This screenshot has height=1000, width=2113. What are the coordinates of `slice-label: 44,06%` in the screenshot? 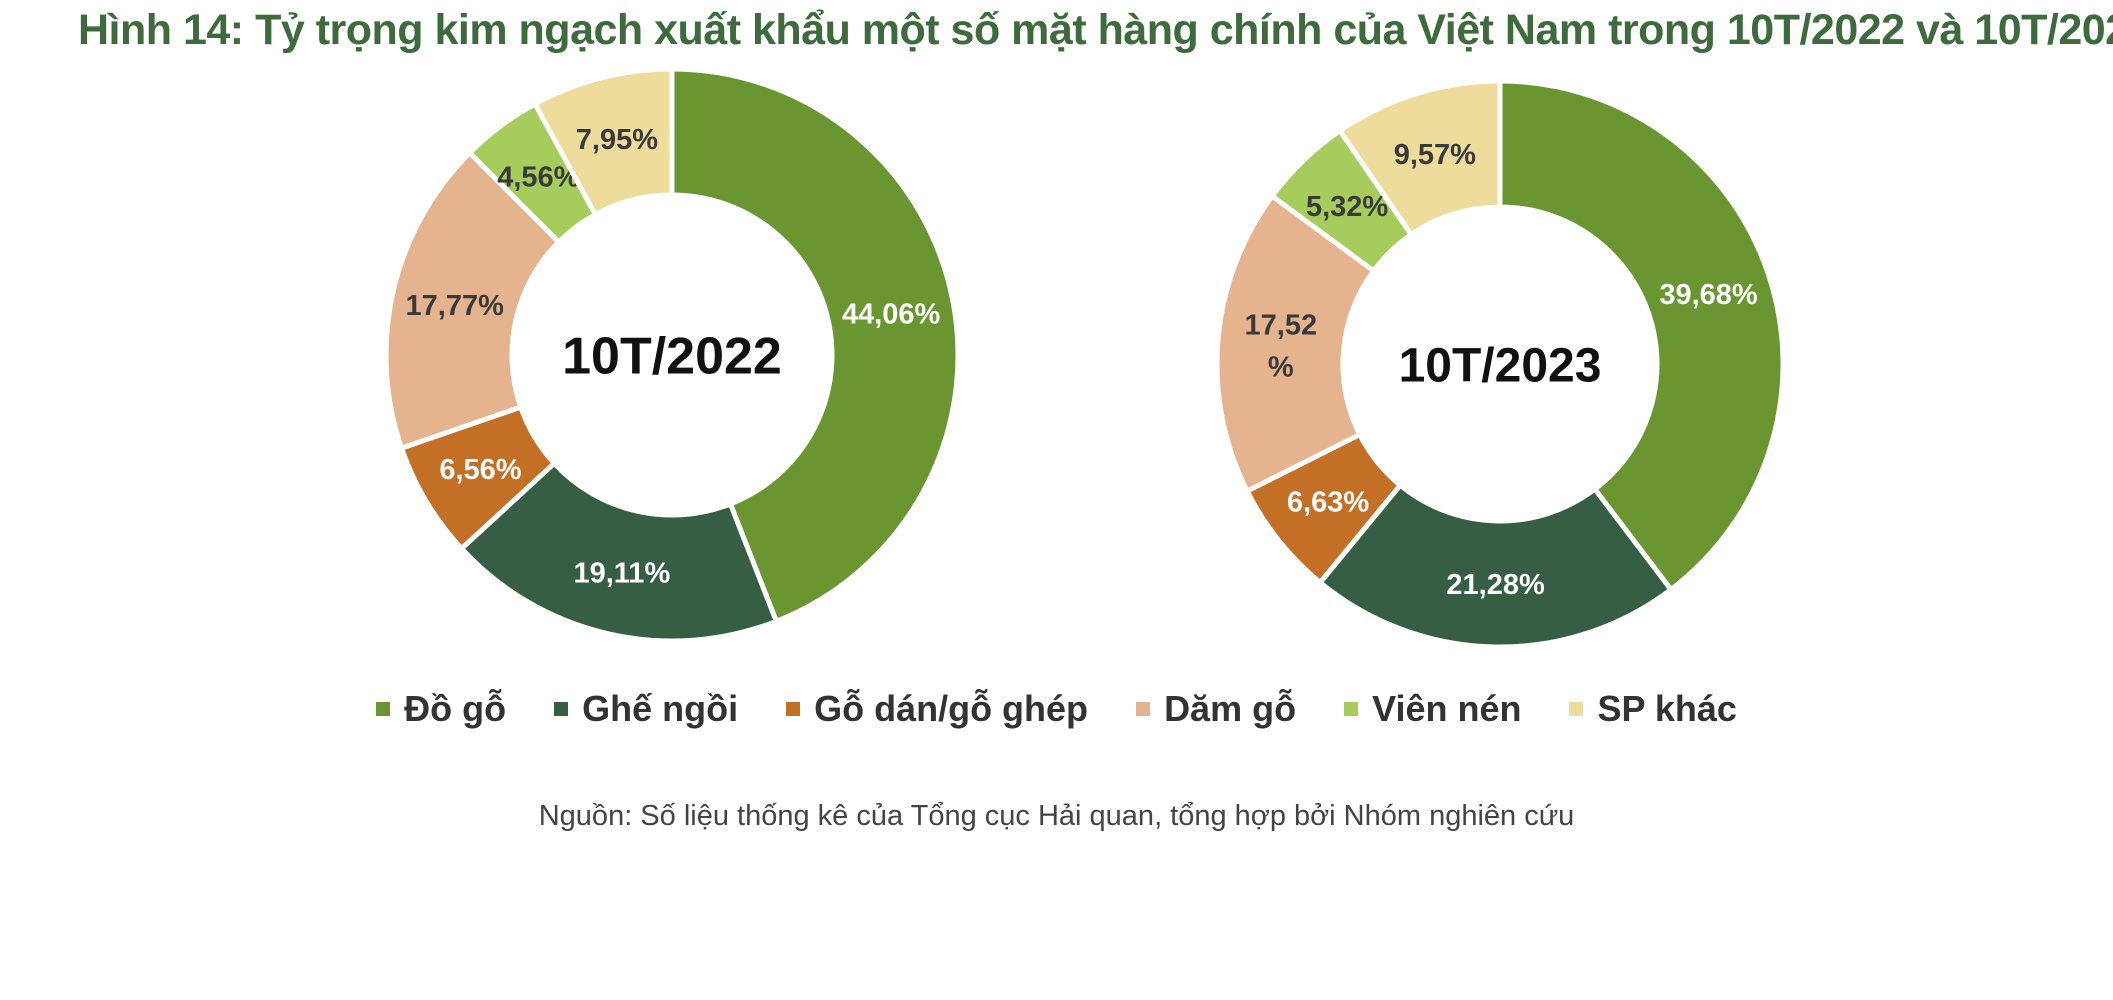 It's located at (891, 315).